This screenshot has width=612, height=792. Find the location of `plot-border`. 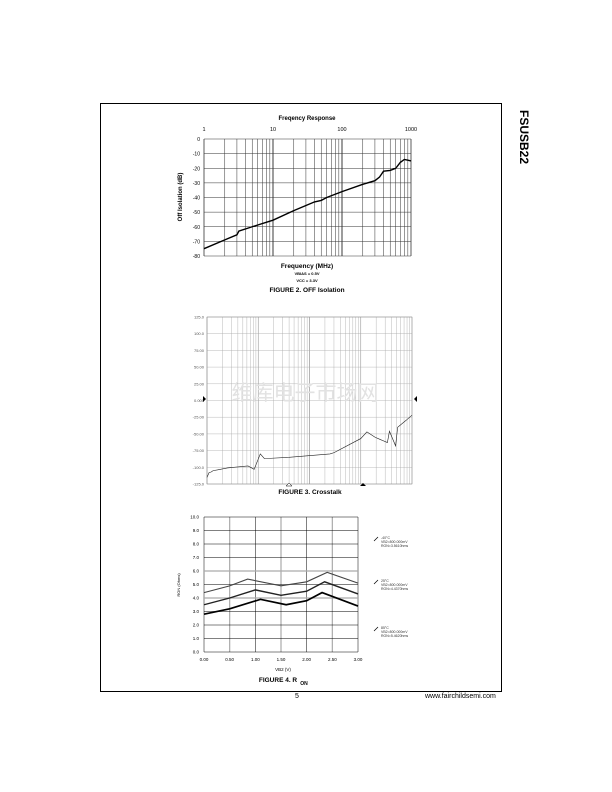

plot-border is located at coordinates (309, 400).